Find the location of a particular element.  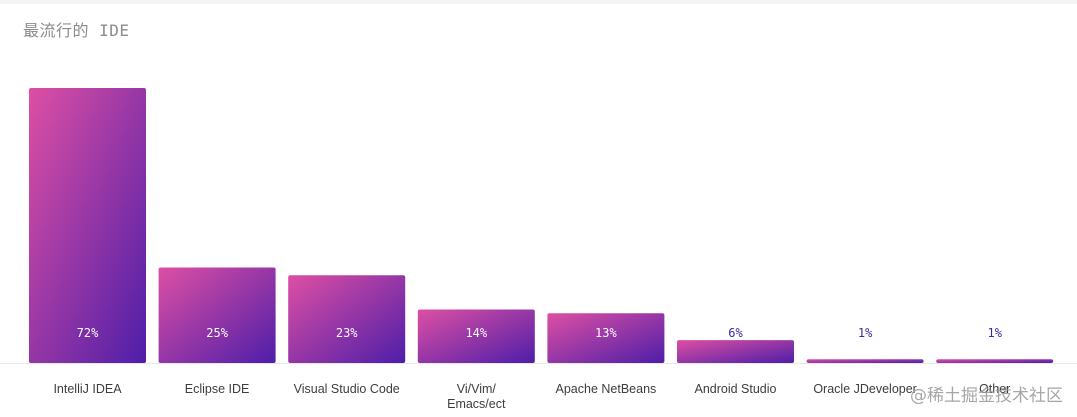

category-label: Eclipse IDE is located at coordinates (217, 389).